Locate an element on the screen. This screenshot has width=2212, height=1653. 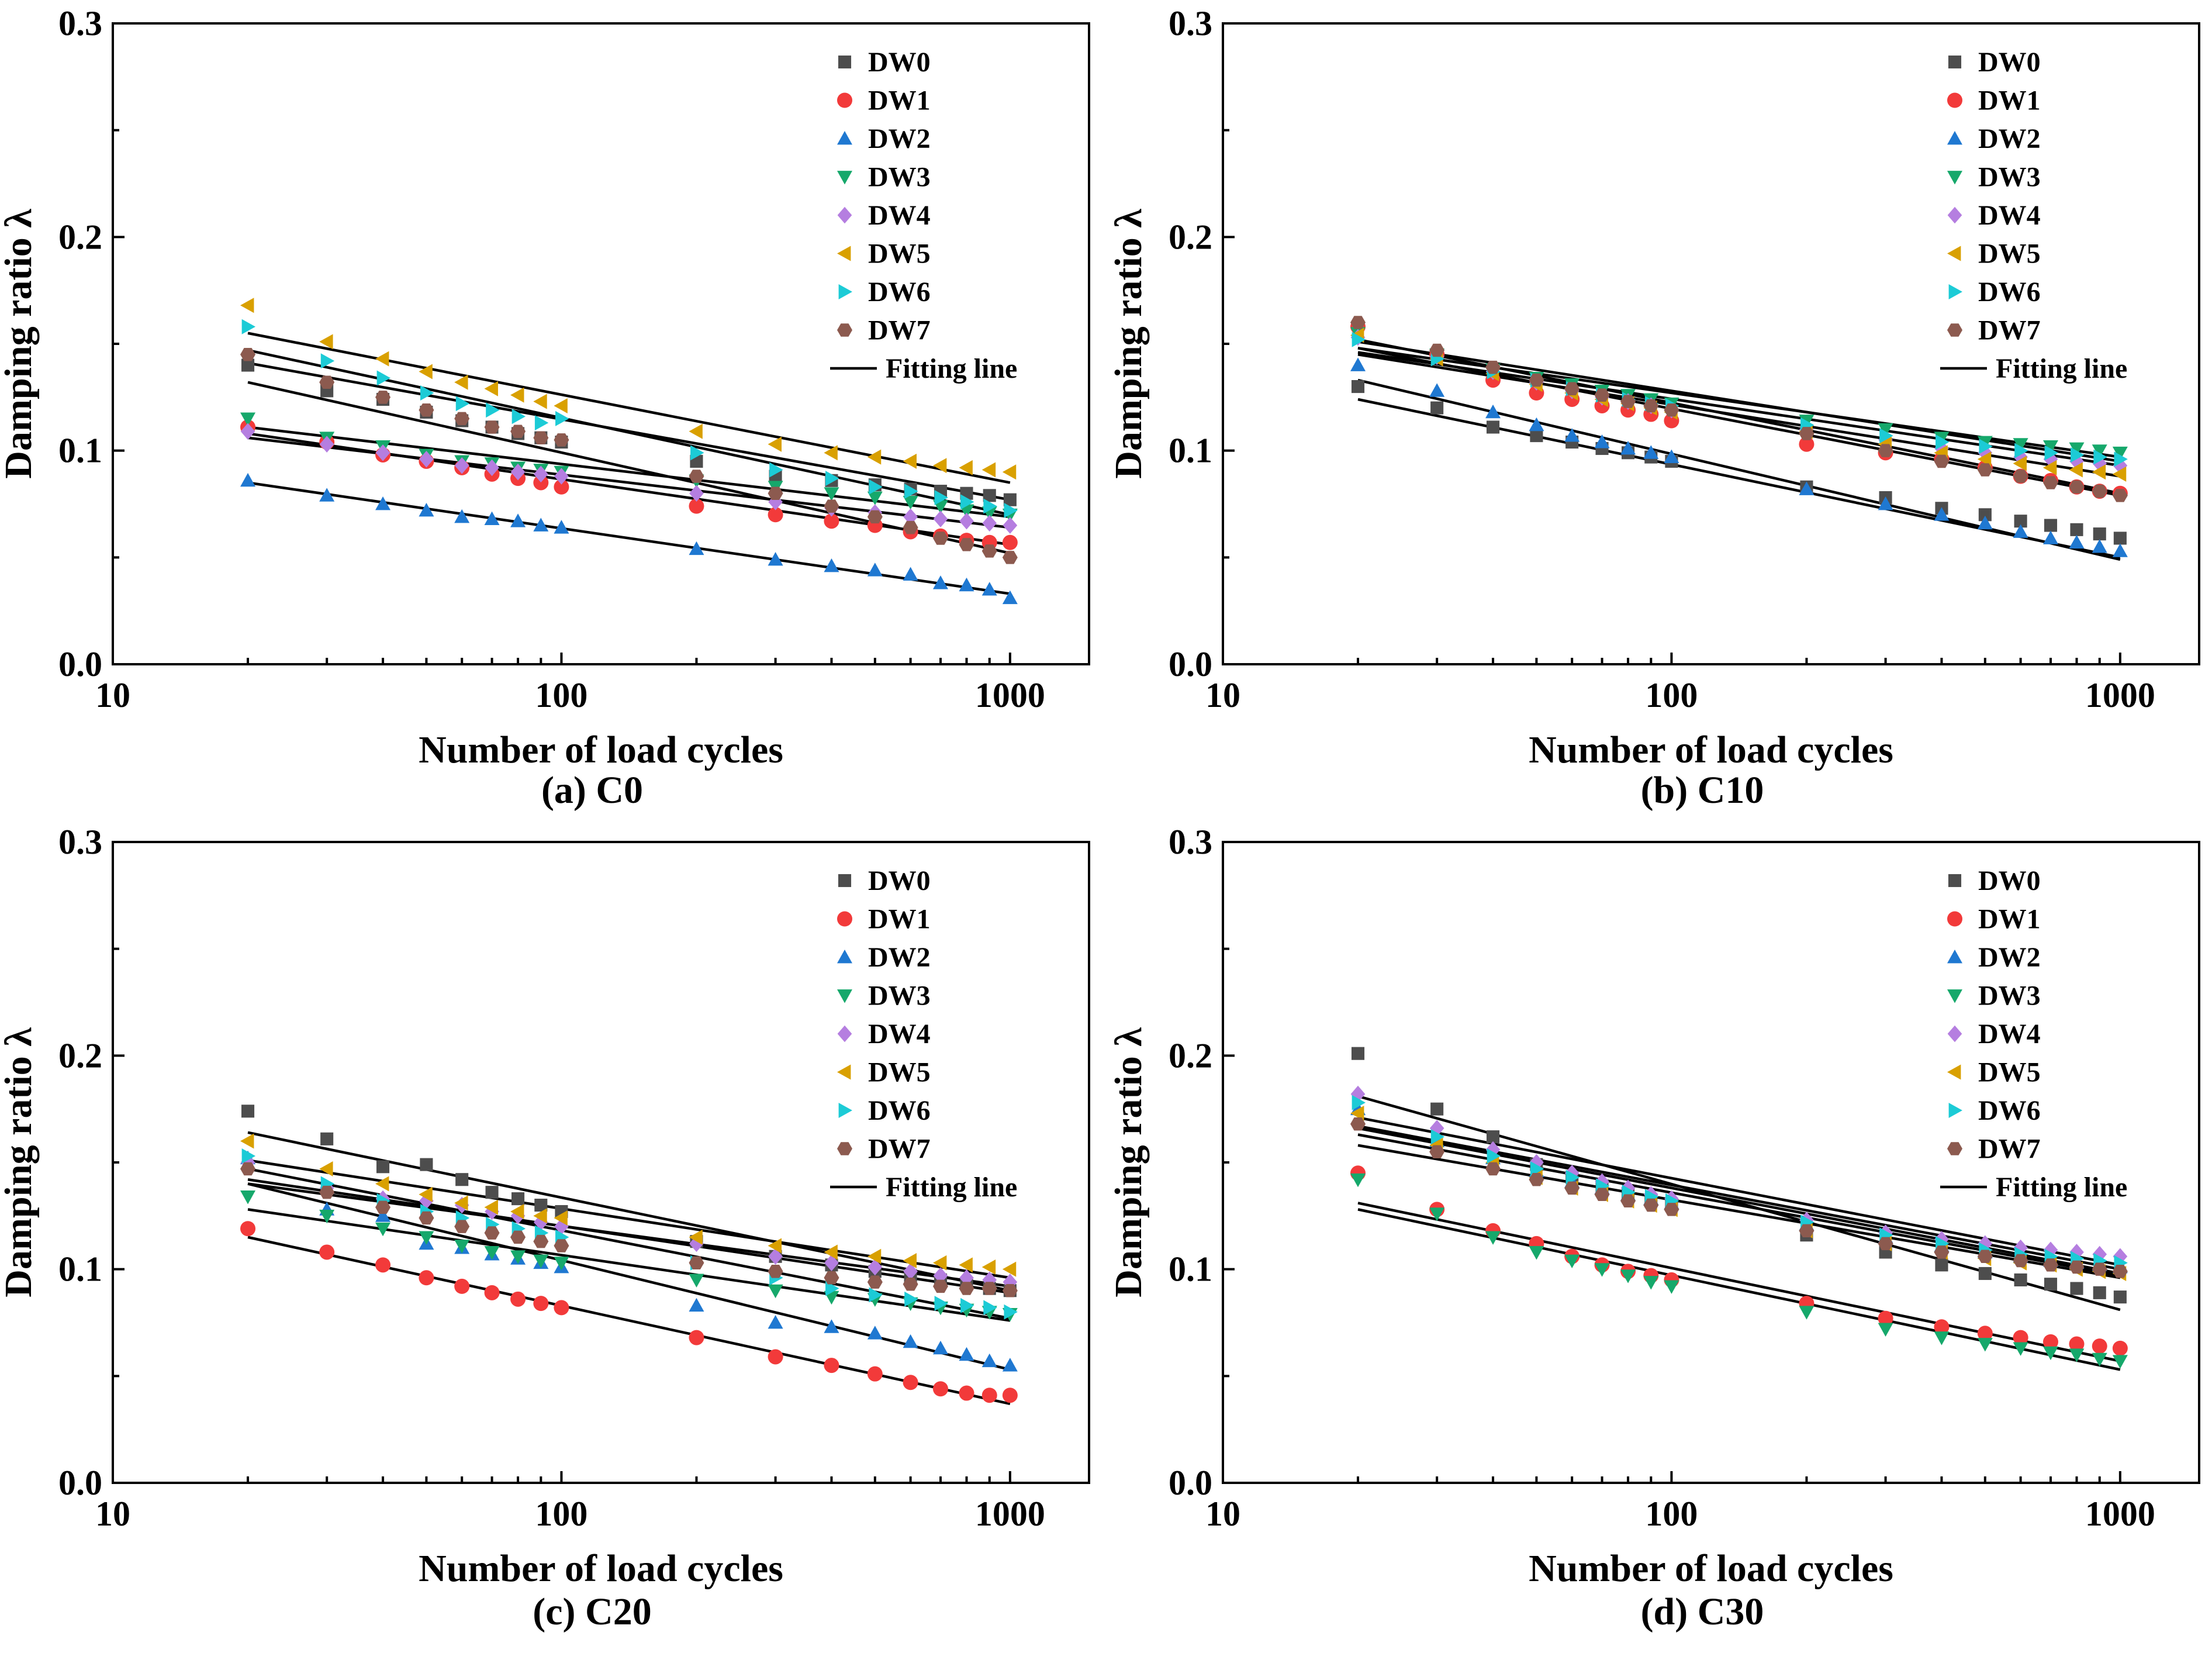
y-tick-label: 0.1 is located at coordinates (80, 451).